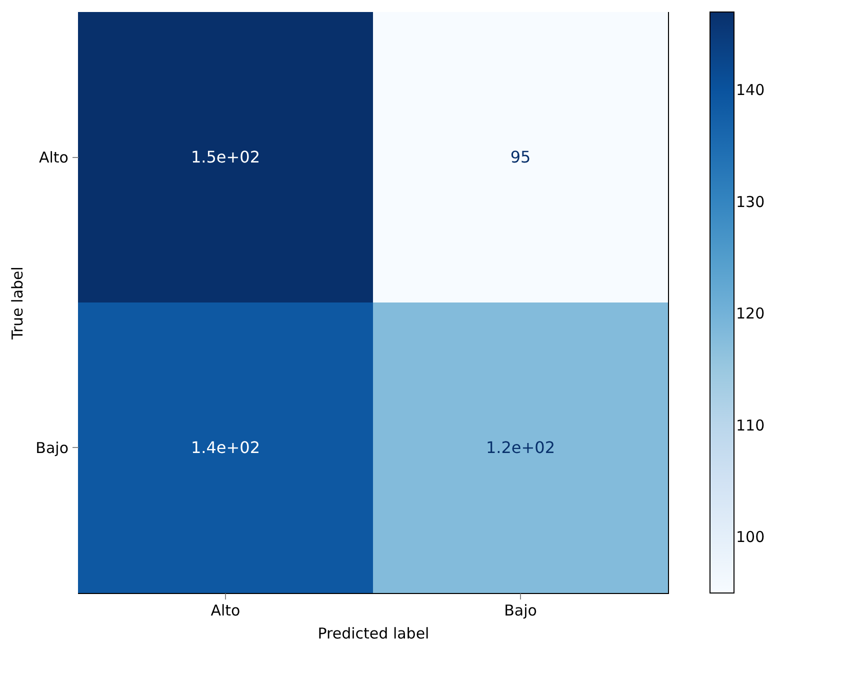 This screenshot has height=675, width=865. Describe the element at coordinates (750, 425) in the screenshot. I see `color-bar-label: 110` at that location.